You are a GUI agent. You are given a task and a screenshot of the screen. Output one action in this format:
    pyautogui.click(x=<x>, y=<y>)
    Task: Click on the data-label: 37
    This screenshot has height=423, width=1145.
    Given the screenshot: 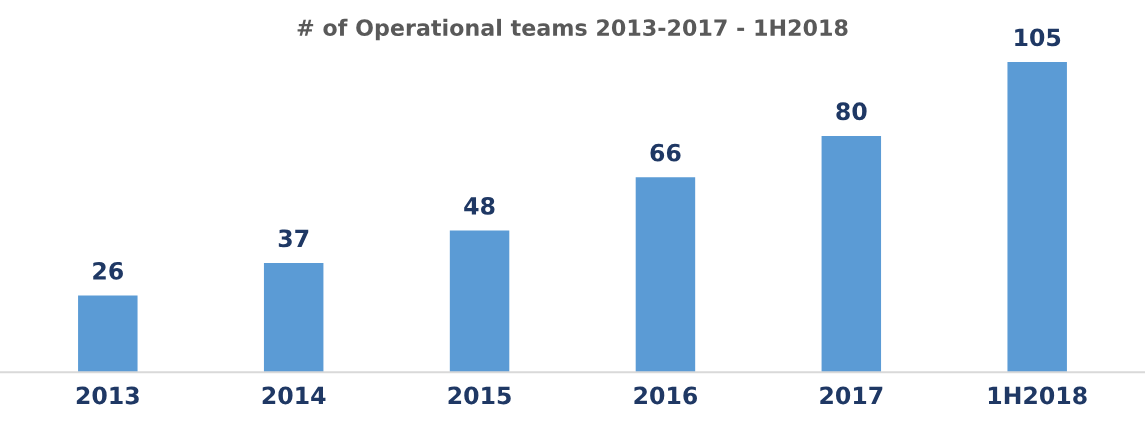 What is the action you would take?
    pyautogui.click(x=293, y=238)
    